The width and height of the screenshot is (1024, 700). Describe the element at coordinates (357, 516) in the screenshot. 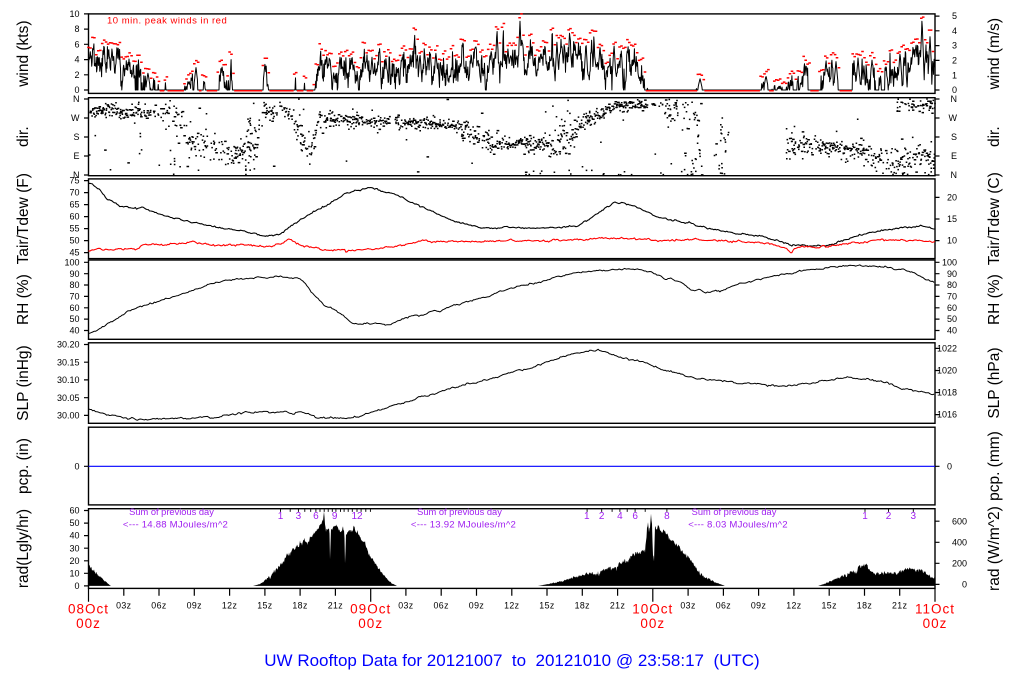

I see `svg-text: 12` at that location.